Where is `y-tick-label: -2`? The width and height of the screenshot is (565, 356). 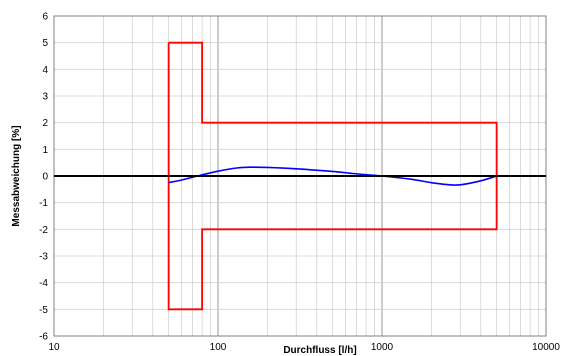
y-tick-label: -2 is located at coordinates (43, 230).